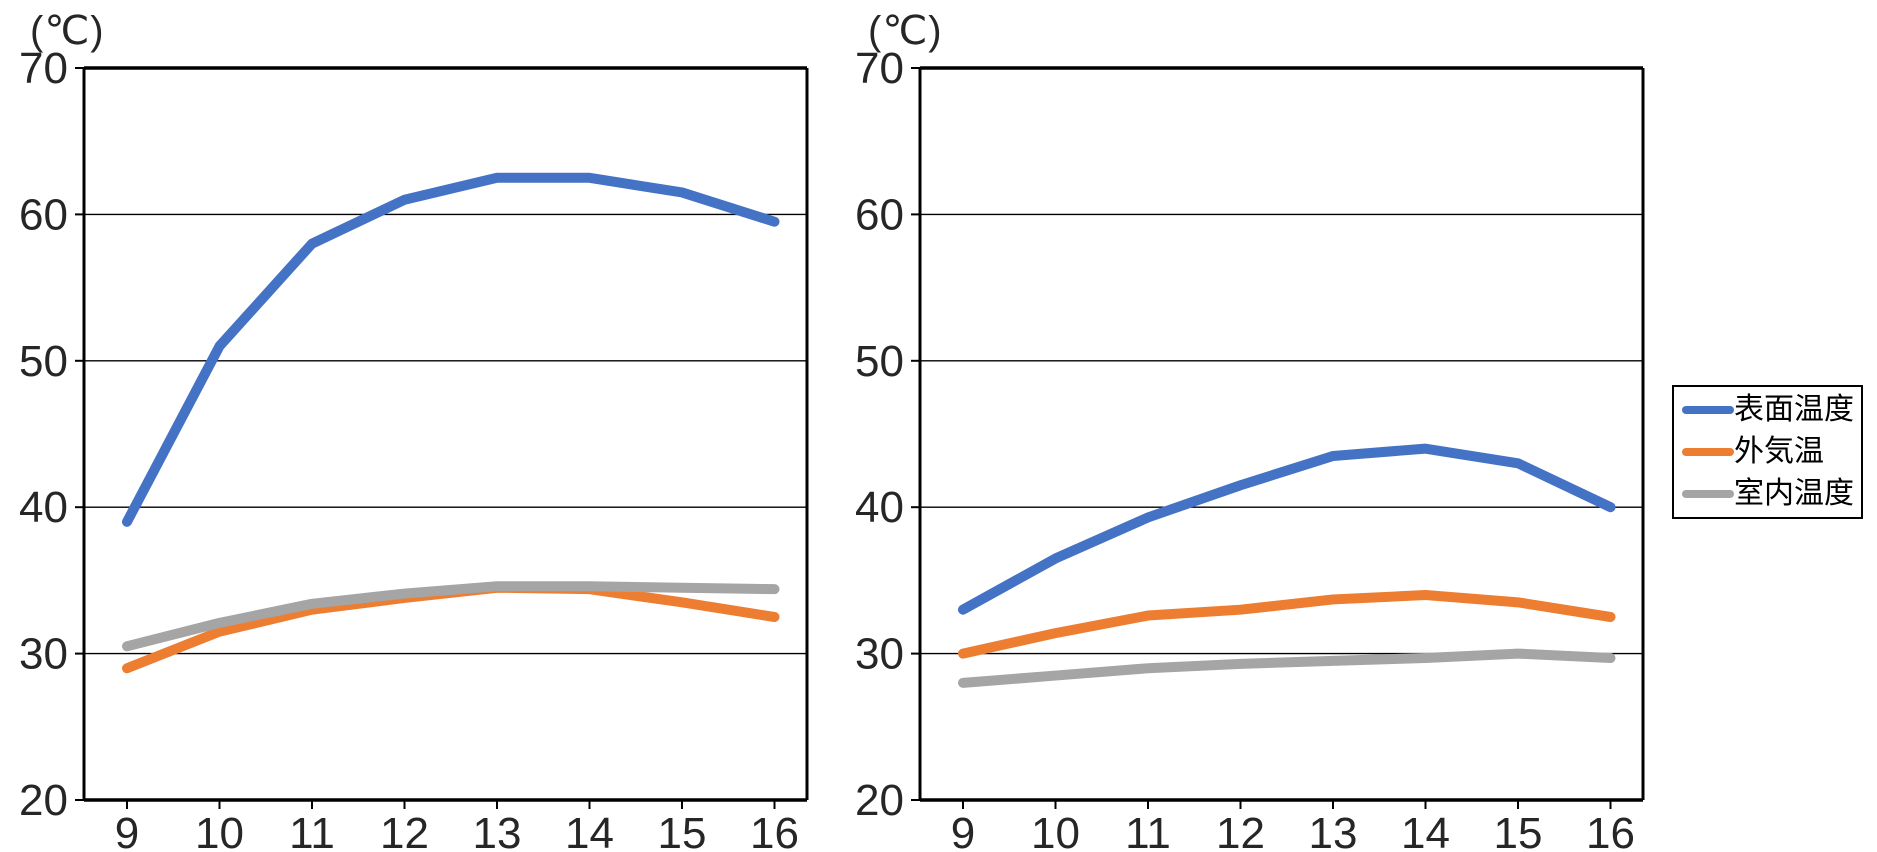 Image resolution: width=1877 pixels, height=852 pixels. I want to click on right-chart-unit-label: (℃), so click(905, 31).